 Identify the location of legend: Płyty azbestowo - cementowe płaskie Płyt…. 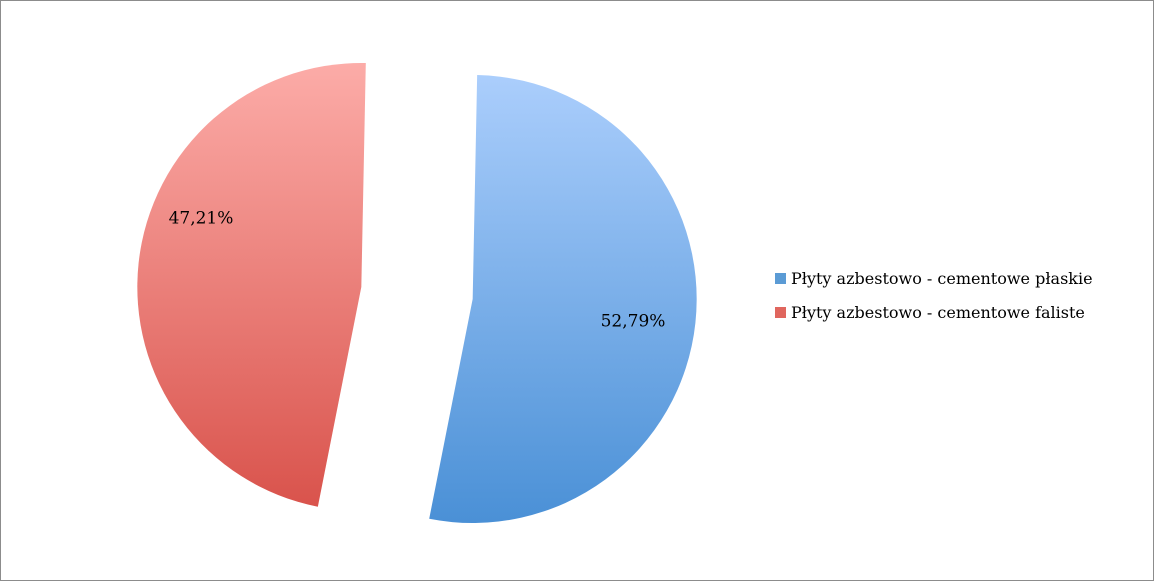
(934, 302).